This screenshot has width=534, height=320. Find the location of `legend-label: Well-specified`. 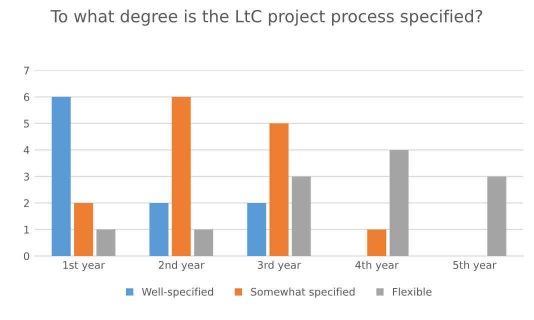

legend-label: Well-specified is located at coordinates (177, 293).